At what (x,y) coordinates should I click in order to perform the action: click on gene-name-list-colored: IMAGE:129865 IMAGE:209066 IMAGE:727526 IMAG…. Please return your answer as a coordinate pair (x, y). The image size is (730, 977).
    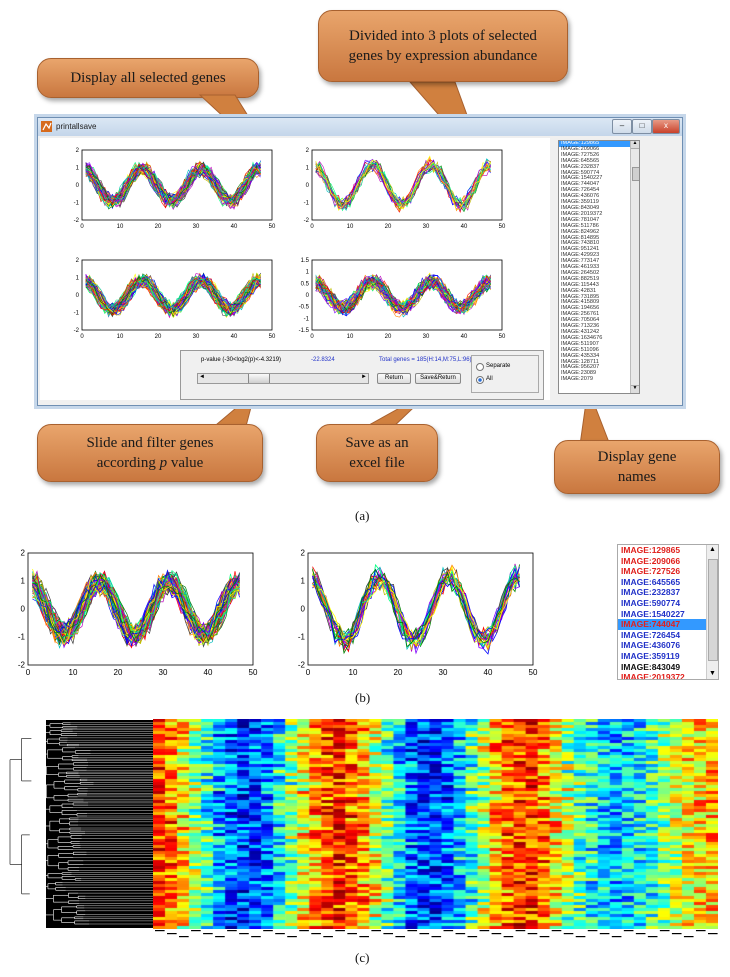
    Looking at the image, I should click on (668, 612).